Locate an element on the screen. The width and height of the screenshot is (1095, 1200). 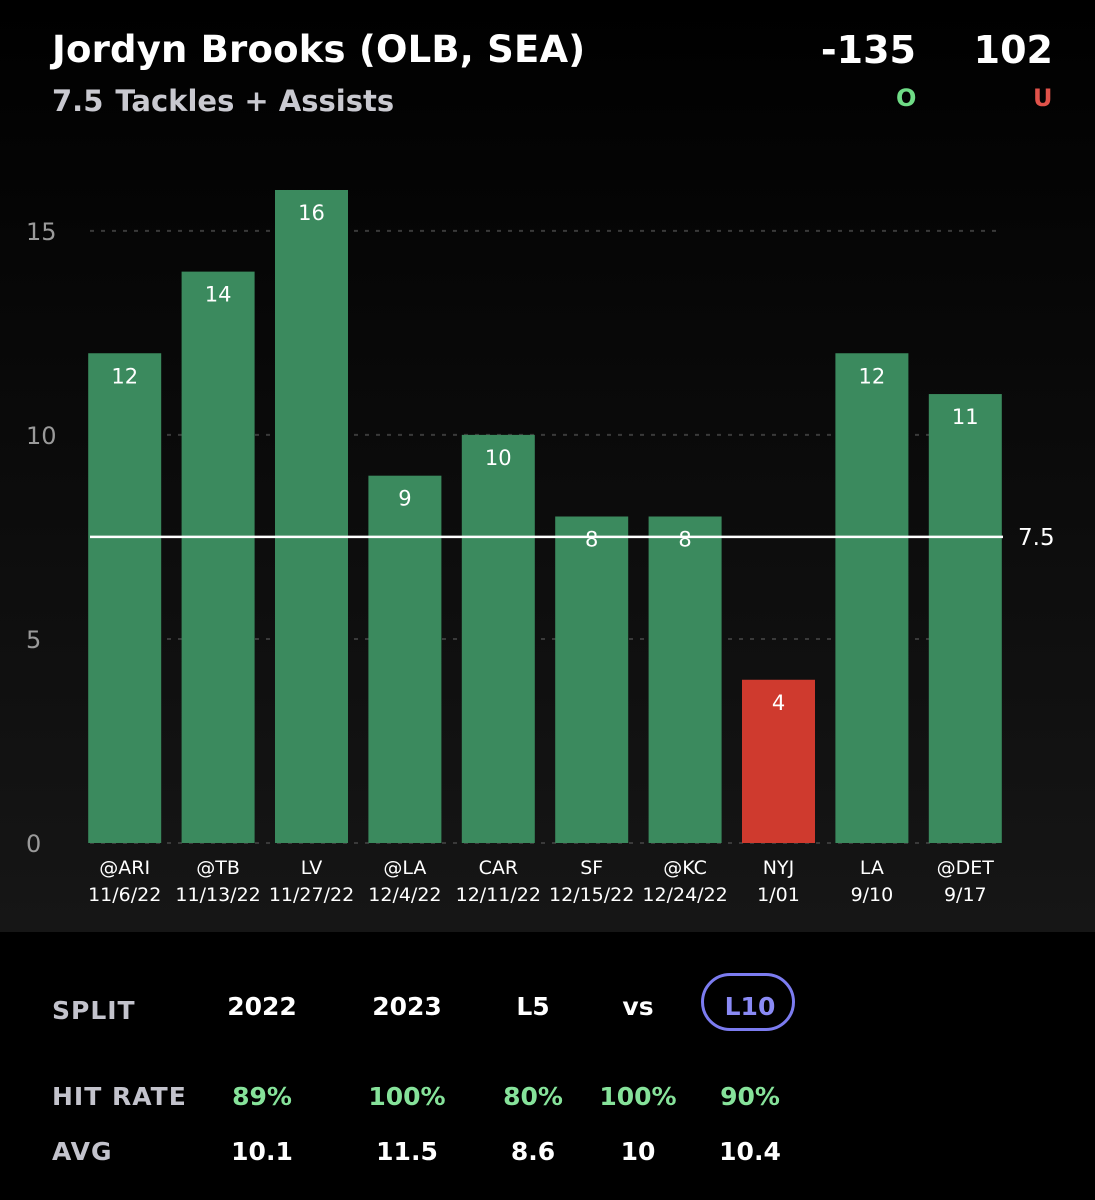
over-tag: O is located at coordinates (906, 98).